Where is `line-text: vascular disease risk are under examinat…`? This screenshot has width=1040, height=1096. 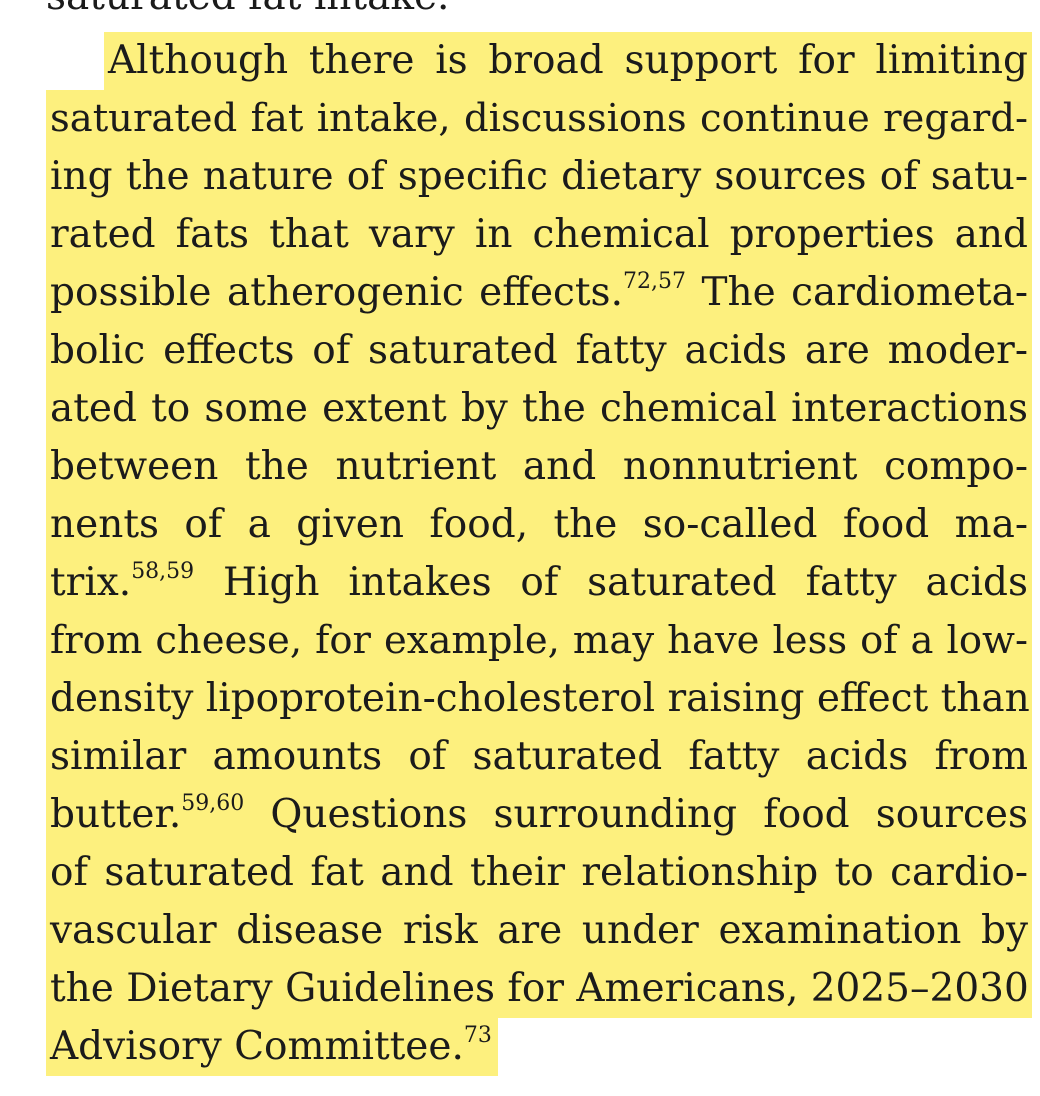 line-text: vascular disease risk are under examinat… is located at coordinates (539, 930).